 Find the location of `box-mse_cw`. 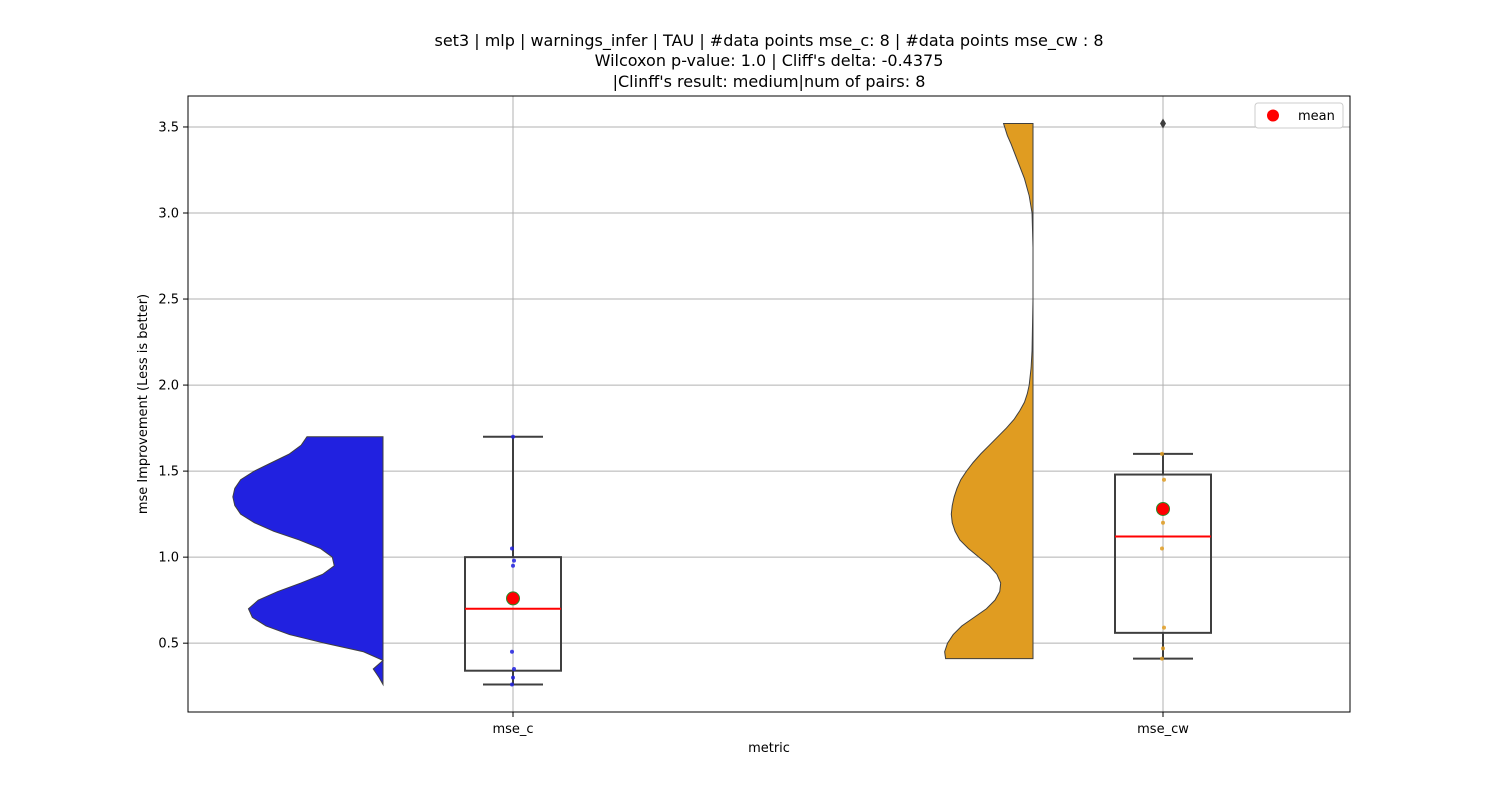

box-mse_cw is located at coordinates (1163, 553).